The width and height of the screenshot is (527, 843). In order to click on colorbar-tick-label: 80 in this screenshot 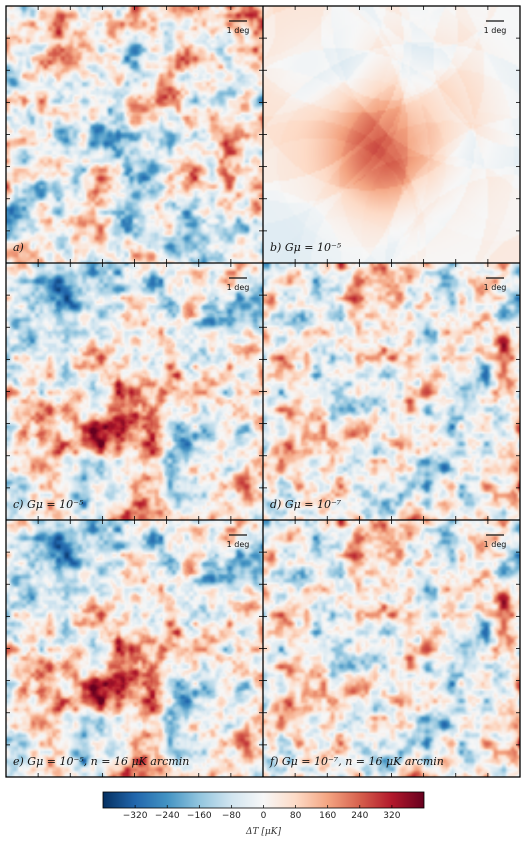, I will do `click(296, 816)`.